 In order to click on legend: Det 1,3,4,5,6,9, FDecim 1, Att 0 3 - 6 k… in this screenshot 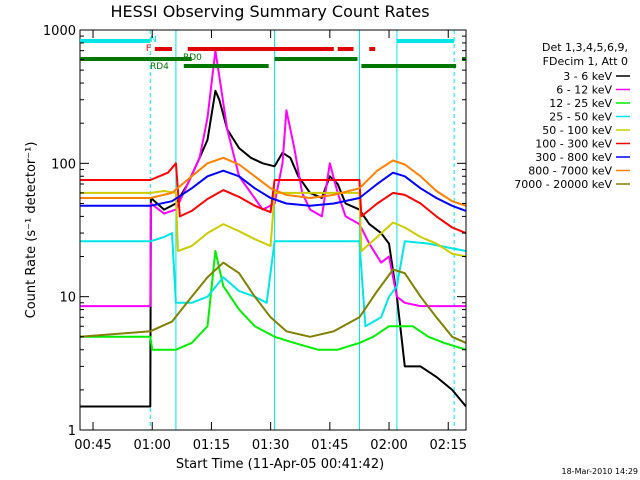, I will do `click(572, 116)`.